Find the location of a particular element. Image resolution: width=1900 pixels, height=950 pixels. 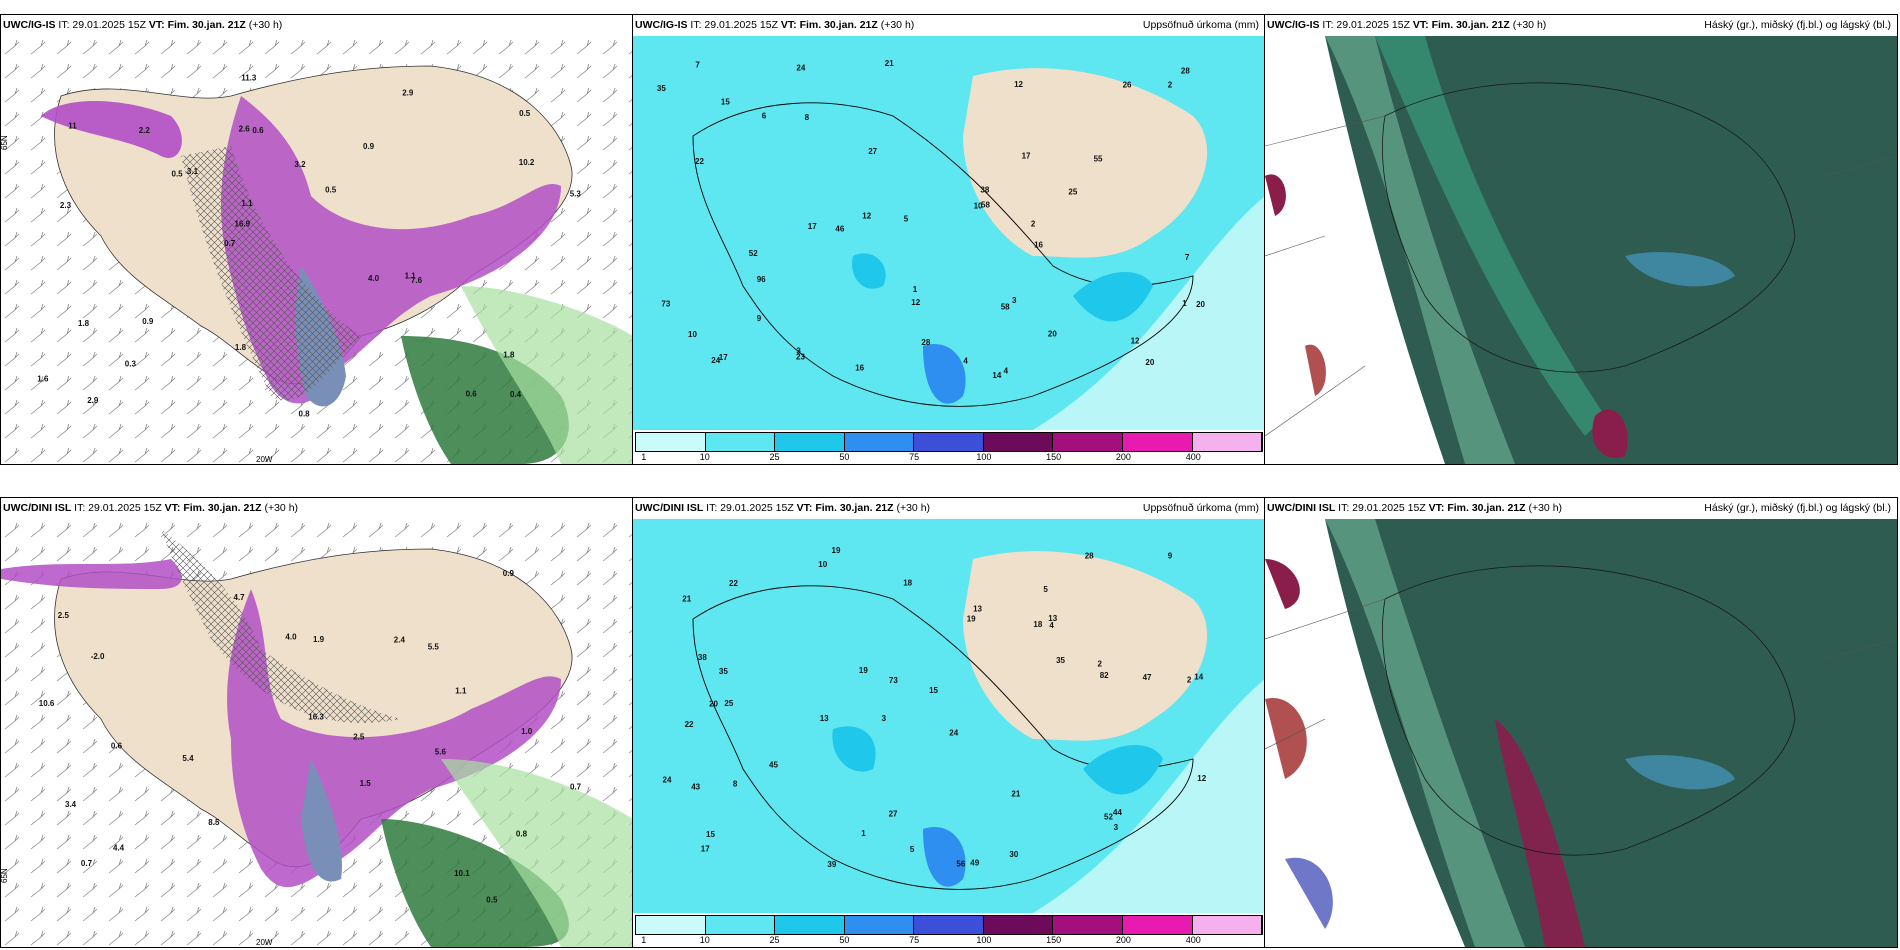

precip-color-scale: 1 10 25 50 75 100 150 200 400 is located at coordinates (949, 447).